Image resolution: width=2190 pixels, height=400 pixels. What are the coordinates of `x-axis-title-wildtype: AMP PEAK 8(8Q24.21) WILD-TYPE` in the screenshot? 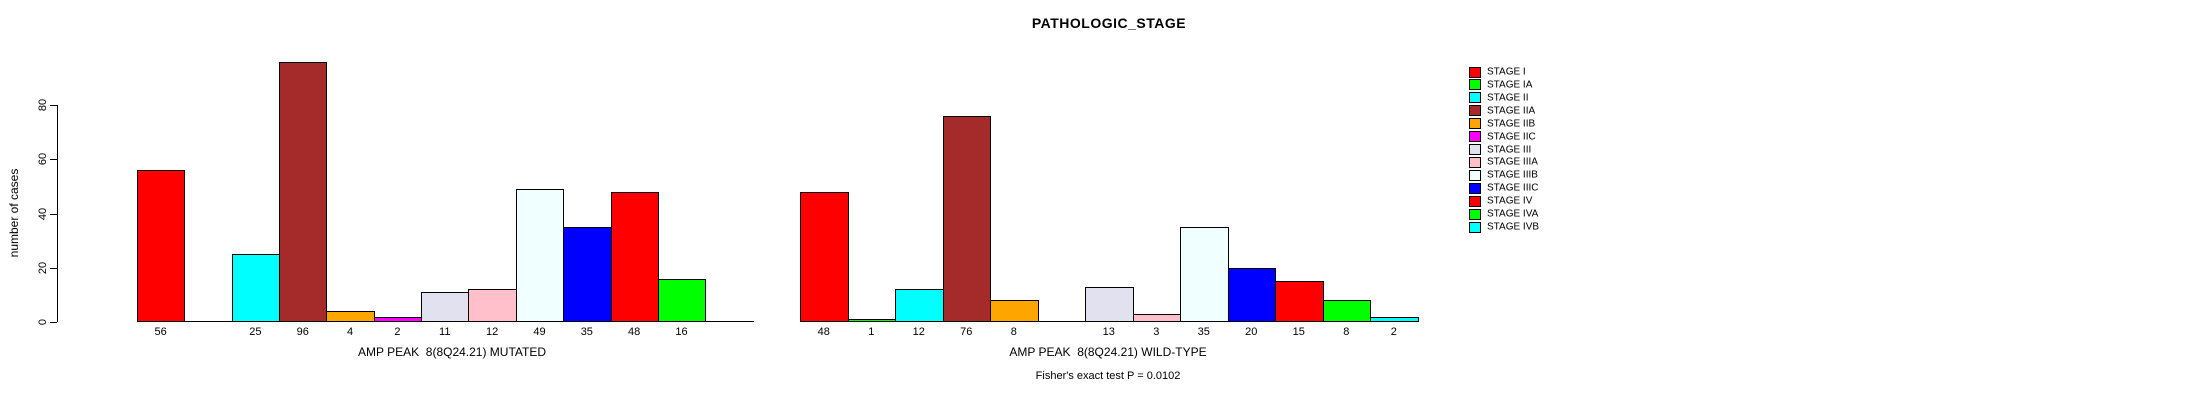 It's located at (1108, 352).